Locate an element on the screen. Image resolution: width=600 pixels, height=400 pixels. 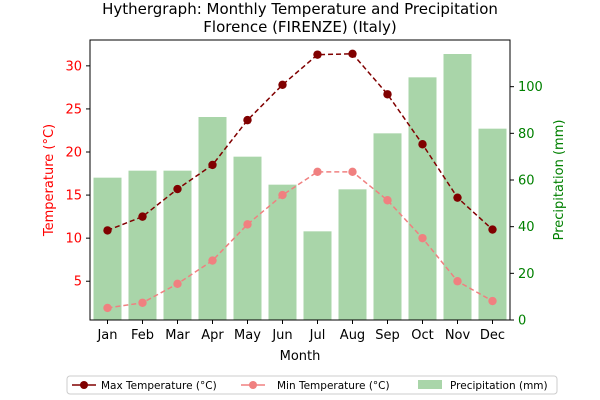
x-tick-label: Apr is located at coordinates (212, 335).